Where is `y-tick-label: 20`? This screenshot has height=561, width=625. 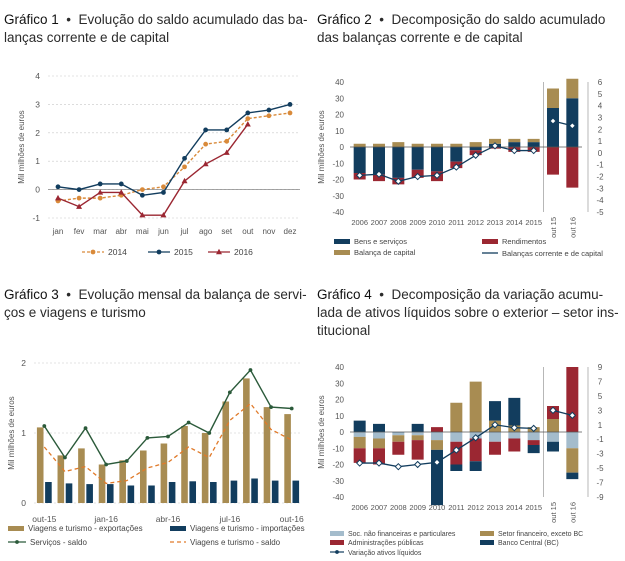
y-tick-label: 20 is located at coordinates (339, 115).